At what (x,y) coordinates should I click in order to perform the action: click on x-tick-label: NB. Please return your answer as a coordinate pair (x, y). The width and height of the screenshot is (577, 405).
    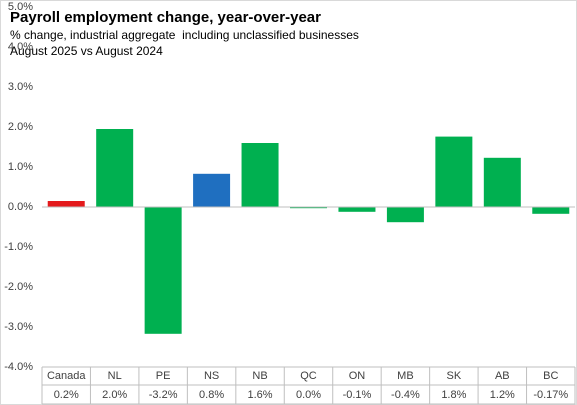
    Looking at the image, I should click on (259, 376).